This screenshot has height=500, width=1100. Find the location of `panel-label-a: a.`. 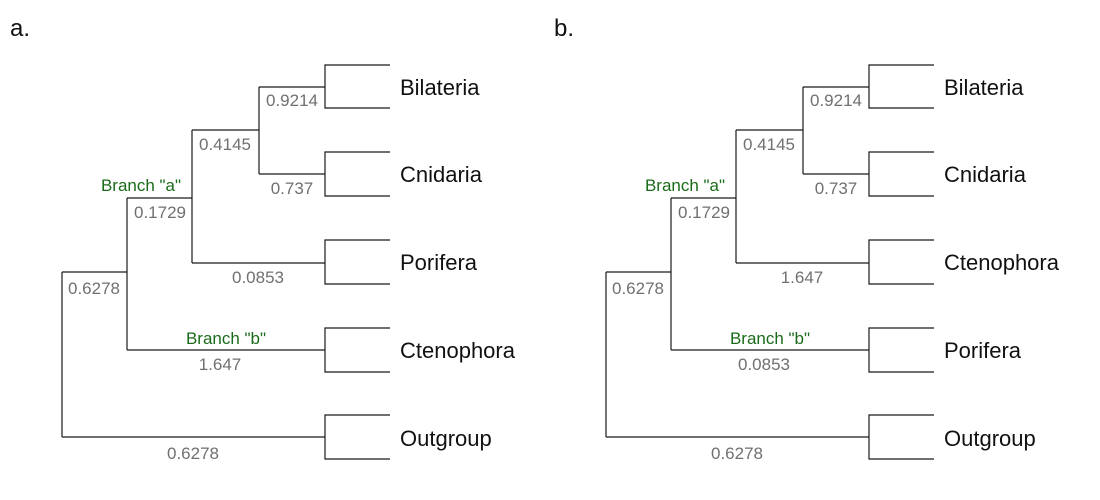

panel-label-a: a. is located at coordinates (20, 28).